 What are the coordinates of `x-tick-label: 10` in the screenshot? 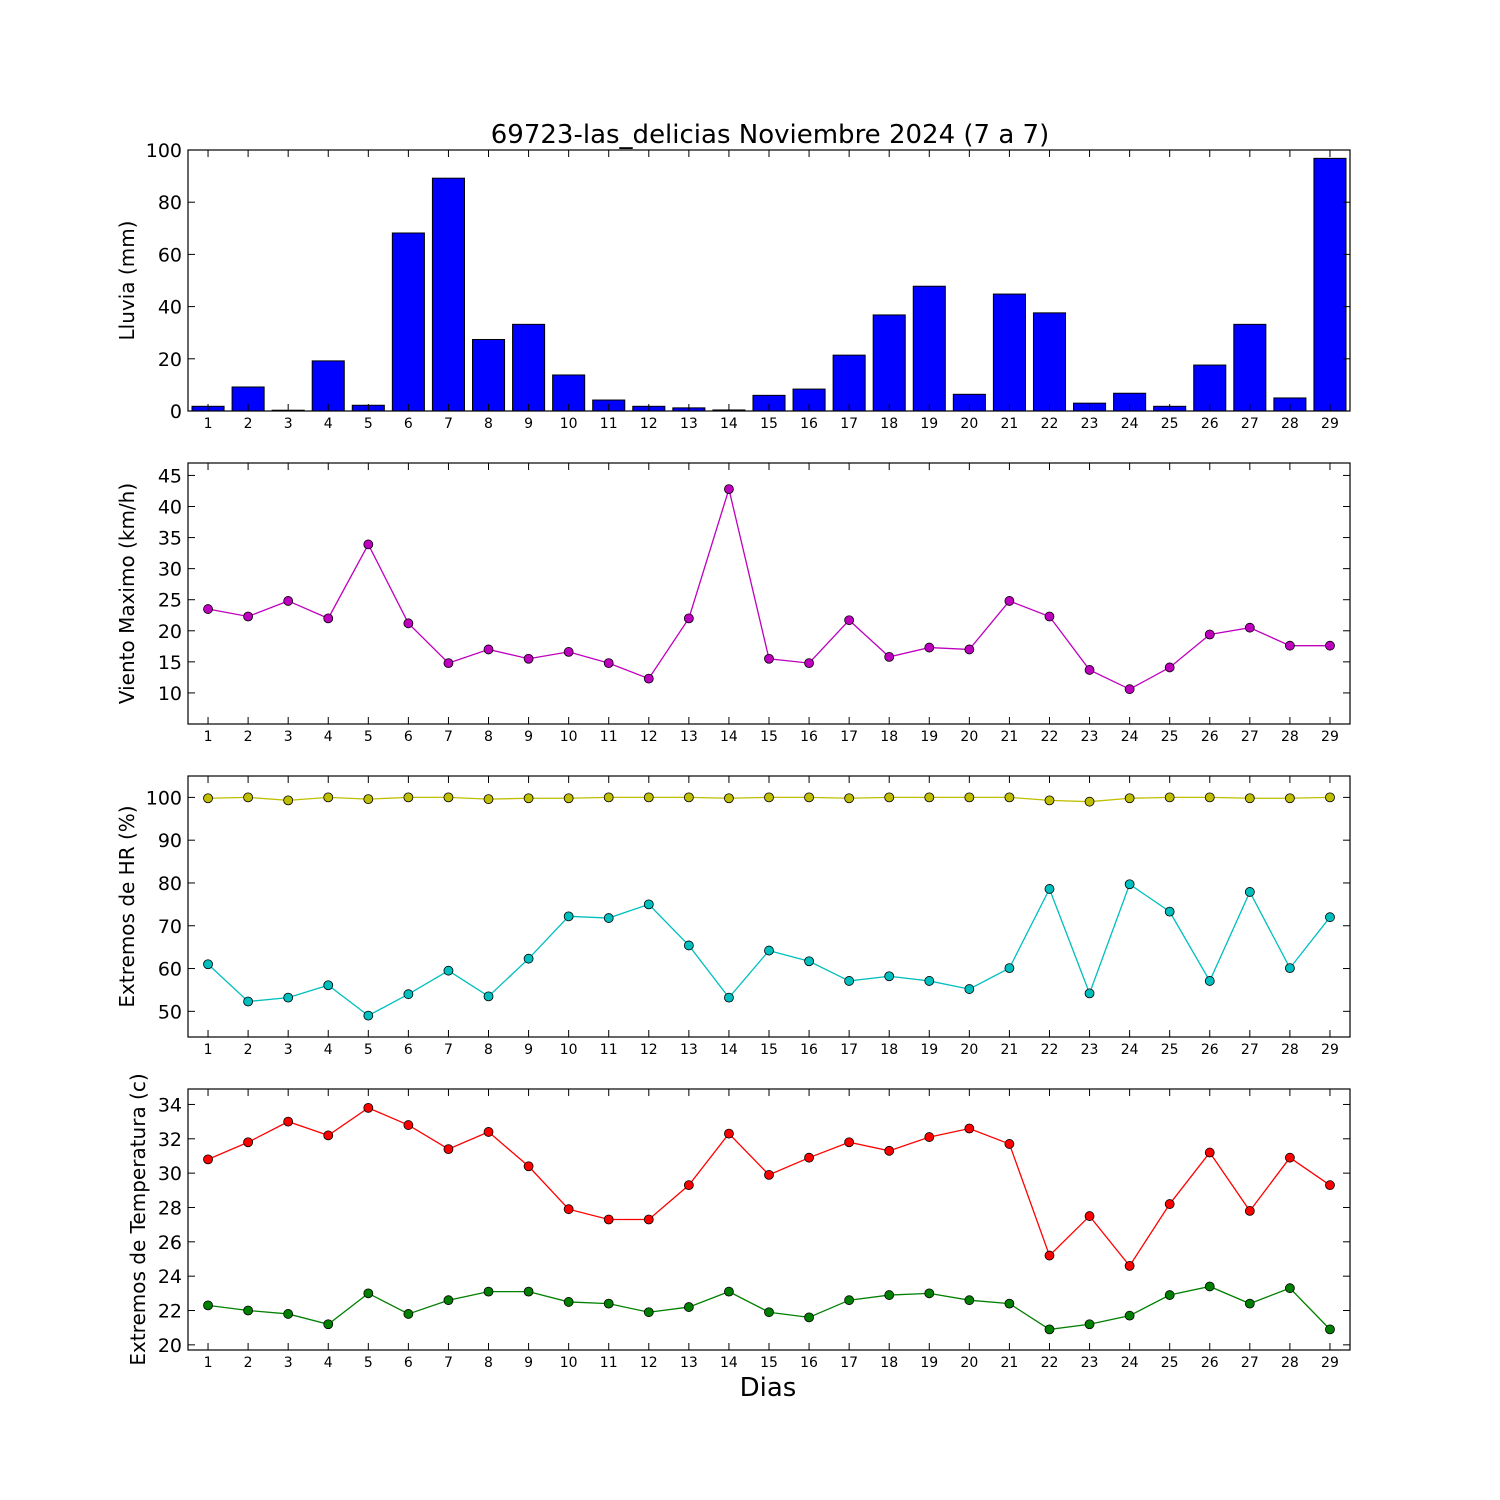 It's located at (569, 1050).